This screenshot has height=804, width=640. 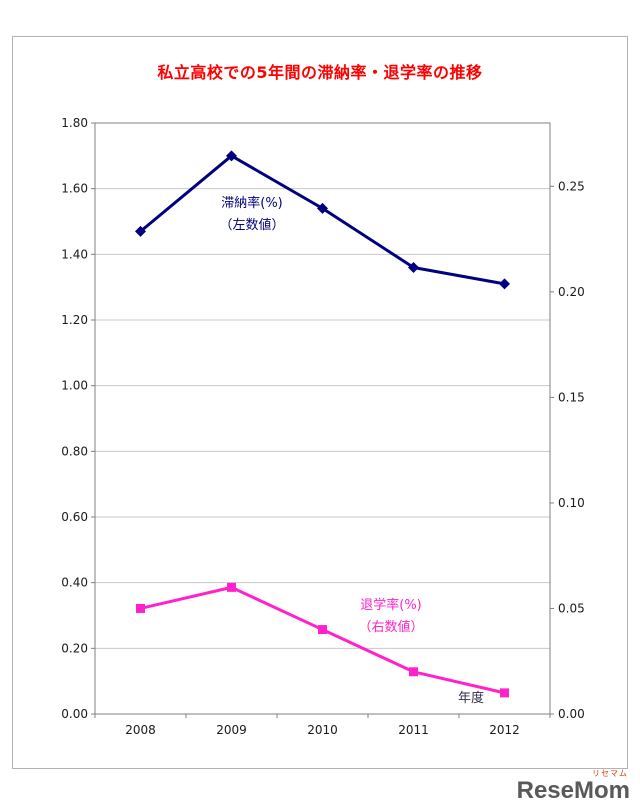 What do you see at coordinates (504, 730) in the screenshot?
I see `x-axis-label: 2012` at bounding box center [504, 730].